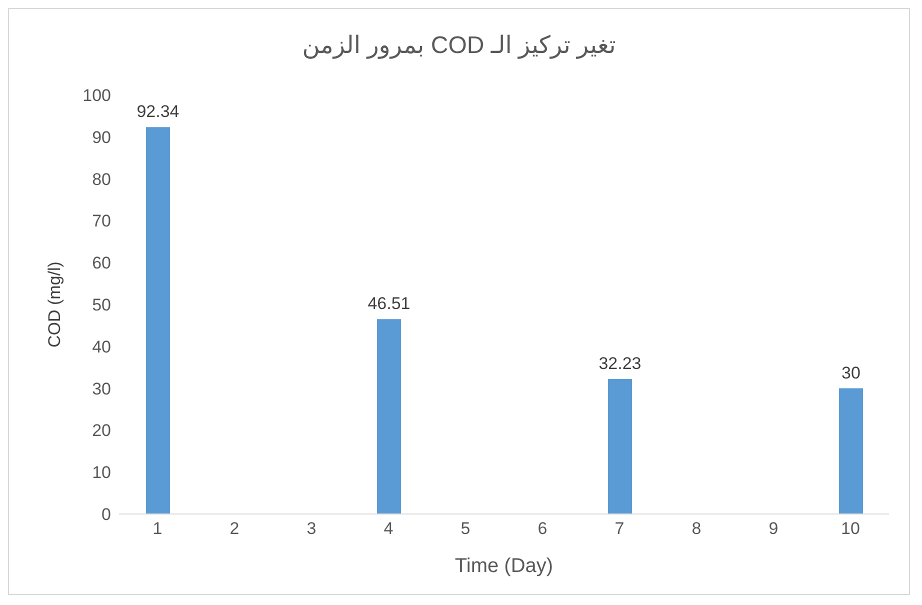 The width and height of the screenshot is (922, 605). I want to click on x-tick-label: 8, so click(697, 528).